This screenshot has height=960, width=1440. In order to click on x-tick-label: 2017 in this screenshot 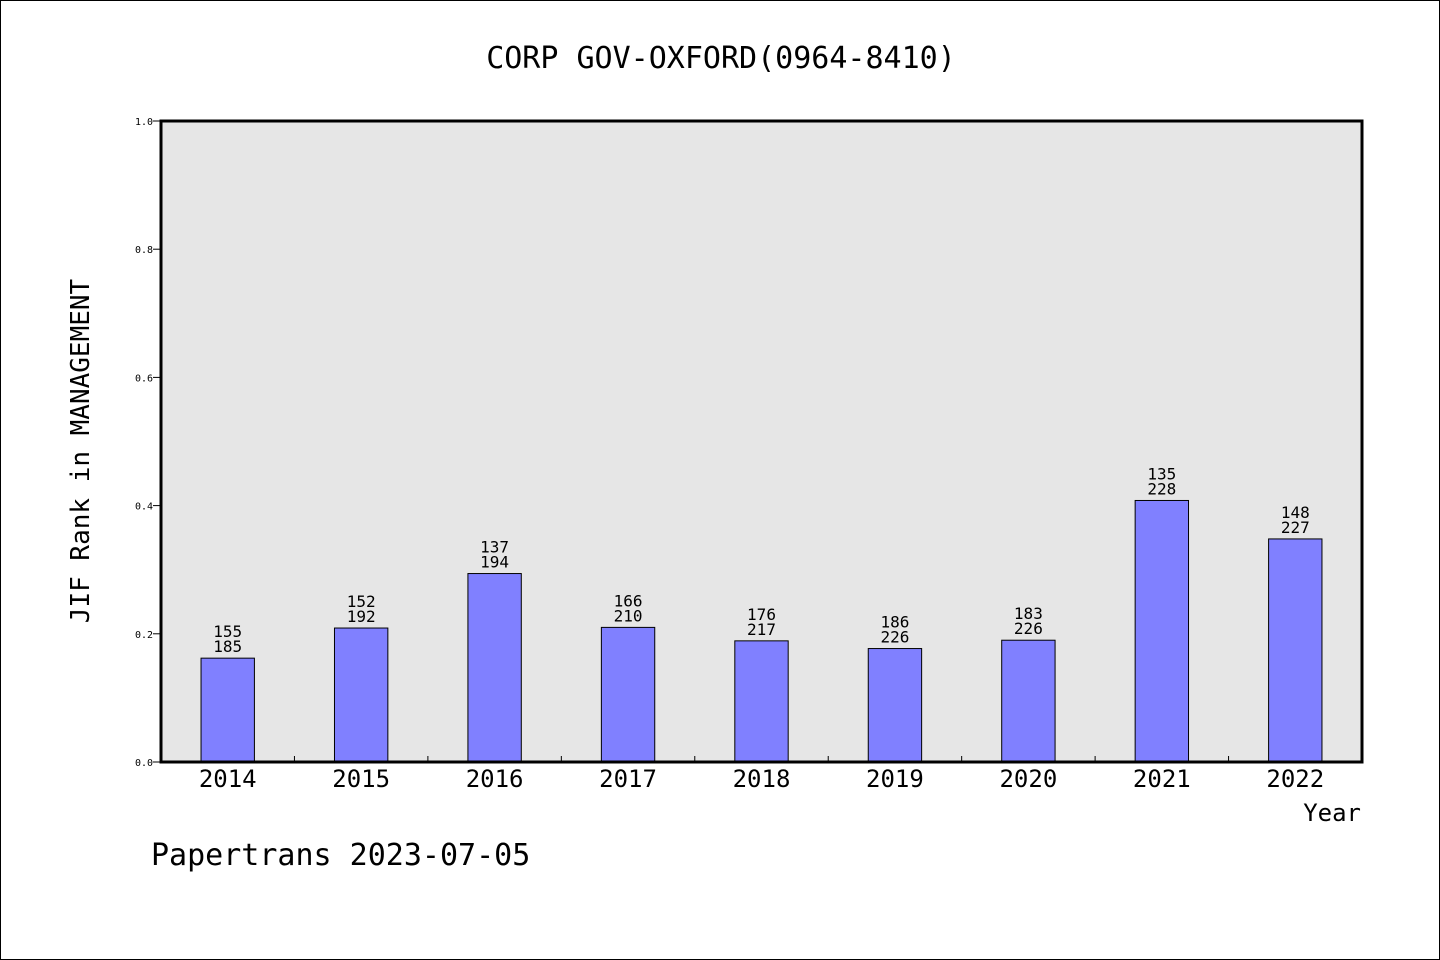, I will do `click(628, 779)`.